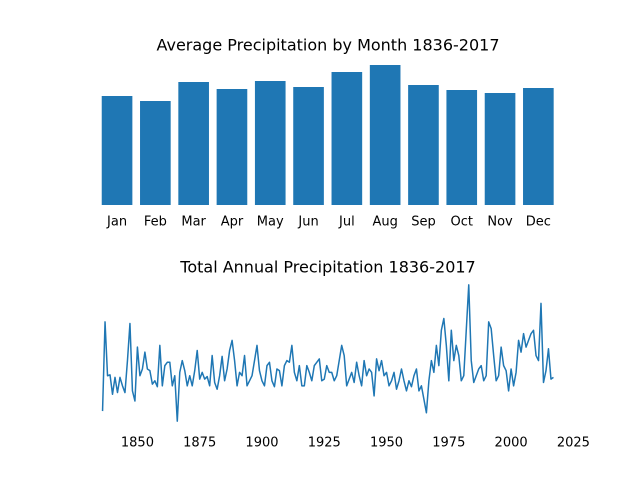  What do you see at coordinates (384, 222) in the screenshot?
I see `x-tick-label: Aug` at bounding box center [384, 222].